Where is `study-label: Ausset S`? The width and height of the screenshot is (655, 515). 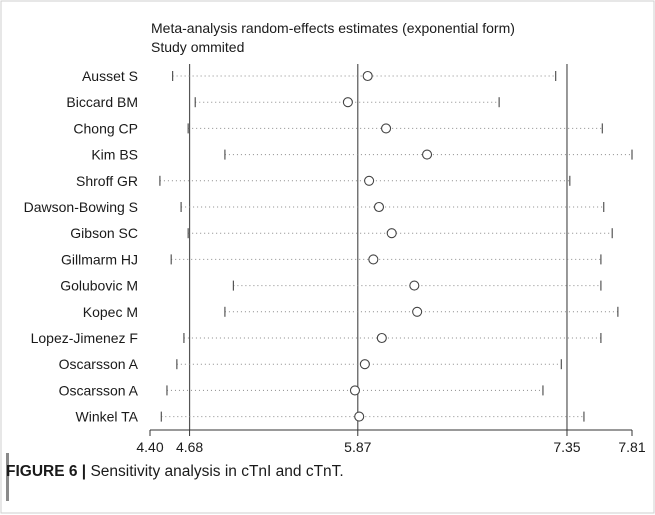 study-label: Ausset S is located at coordinates (110, 76).